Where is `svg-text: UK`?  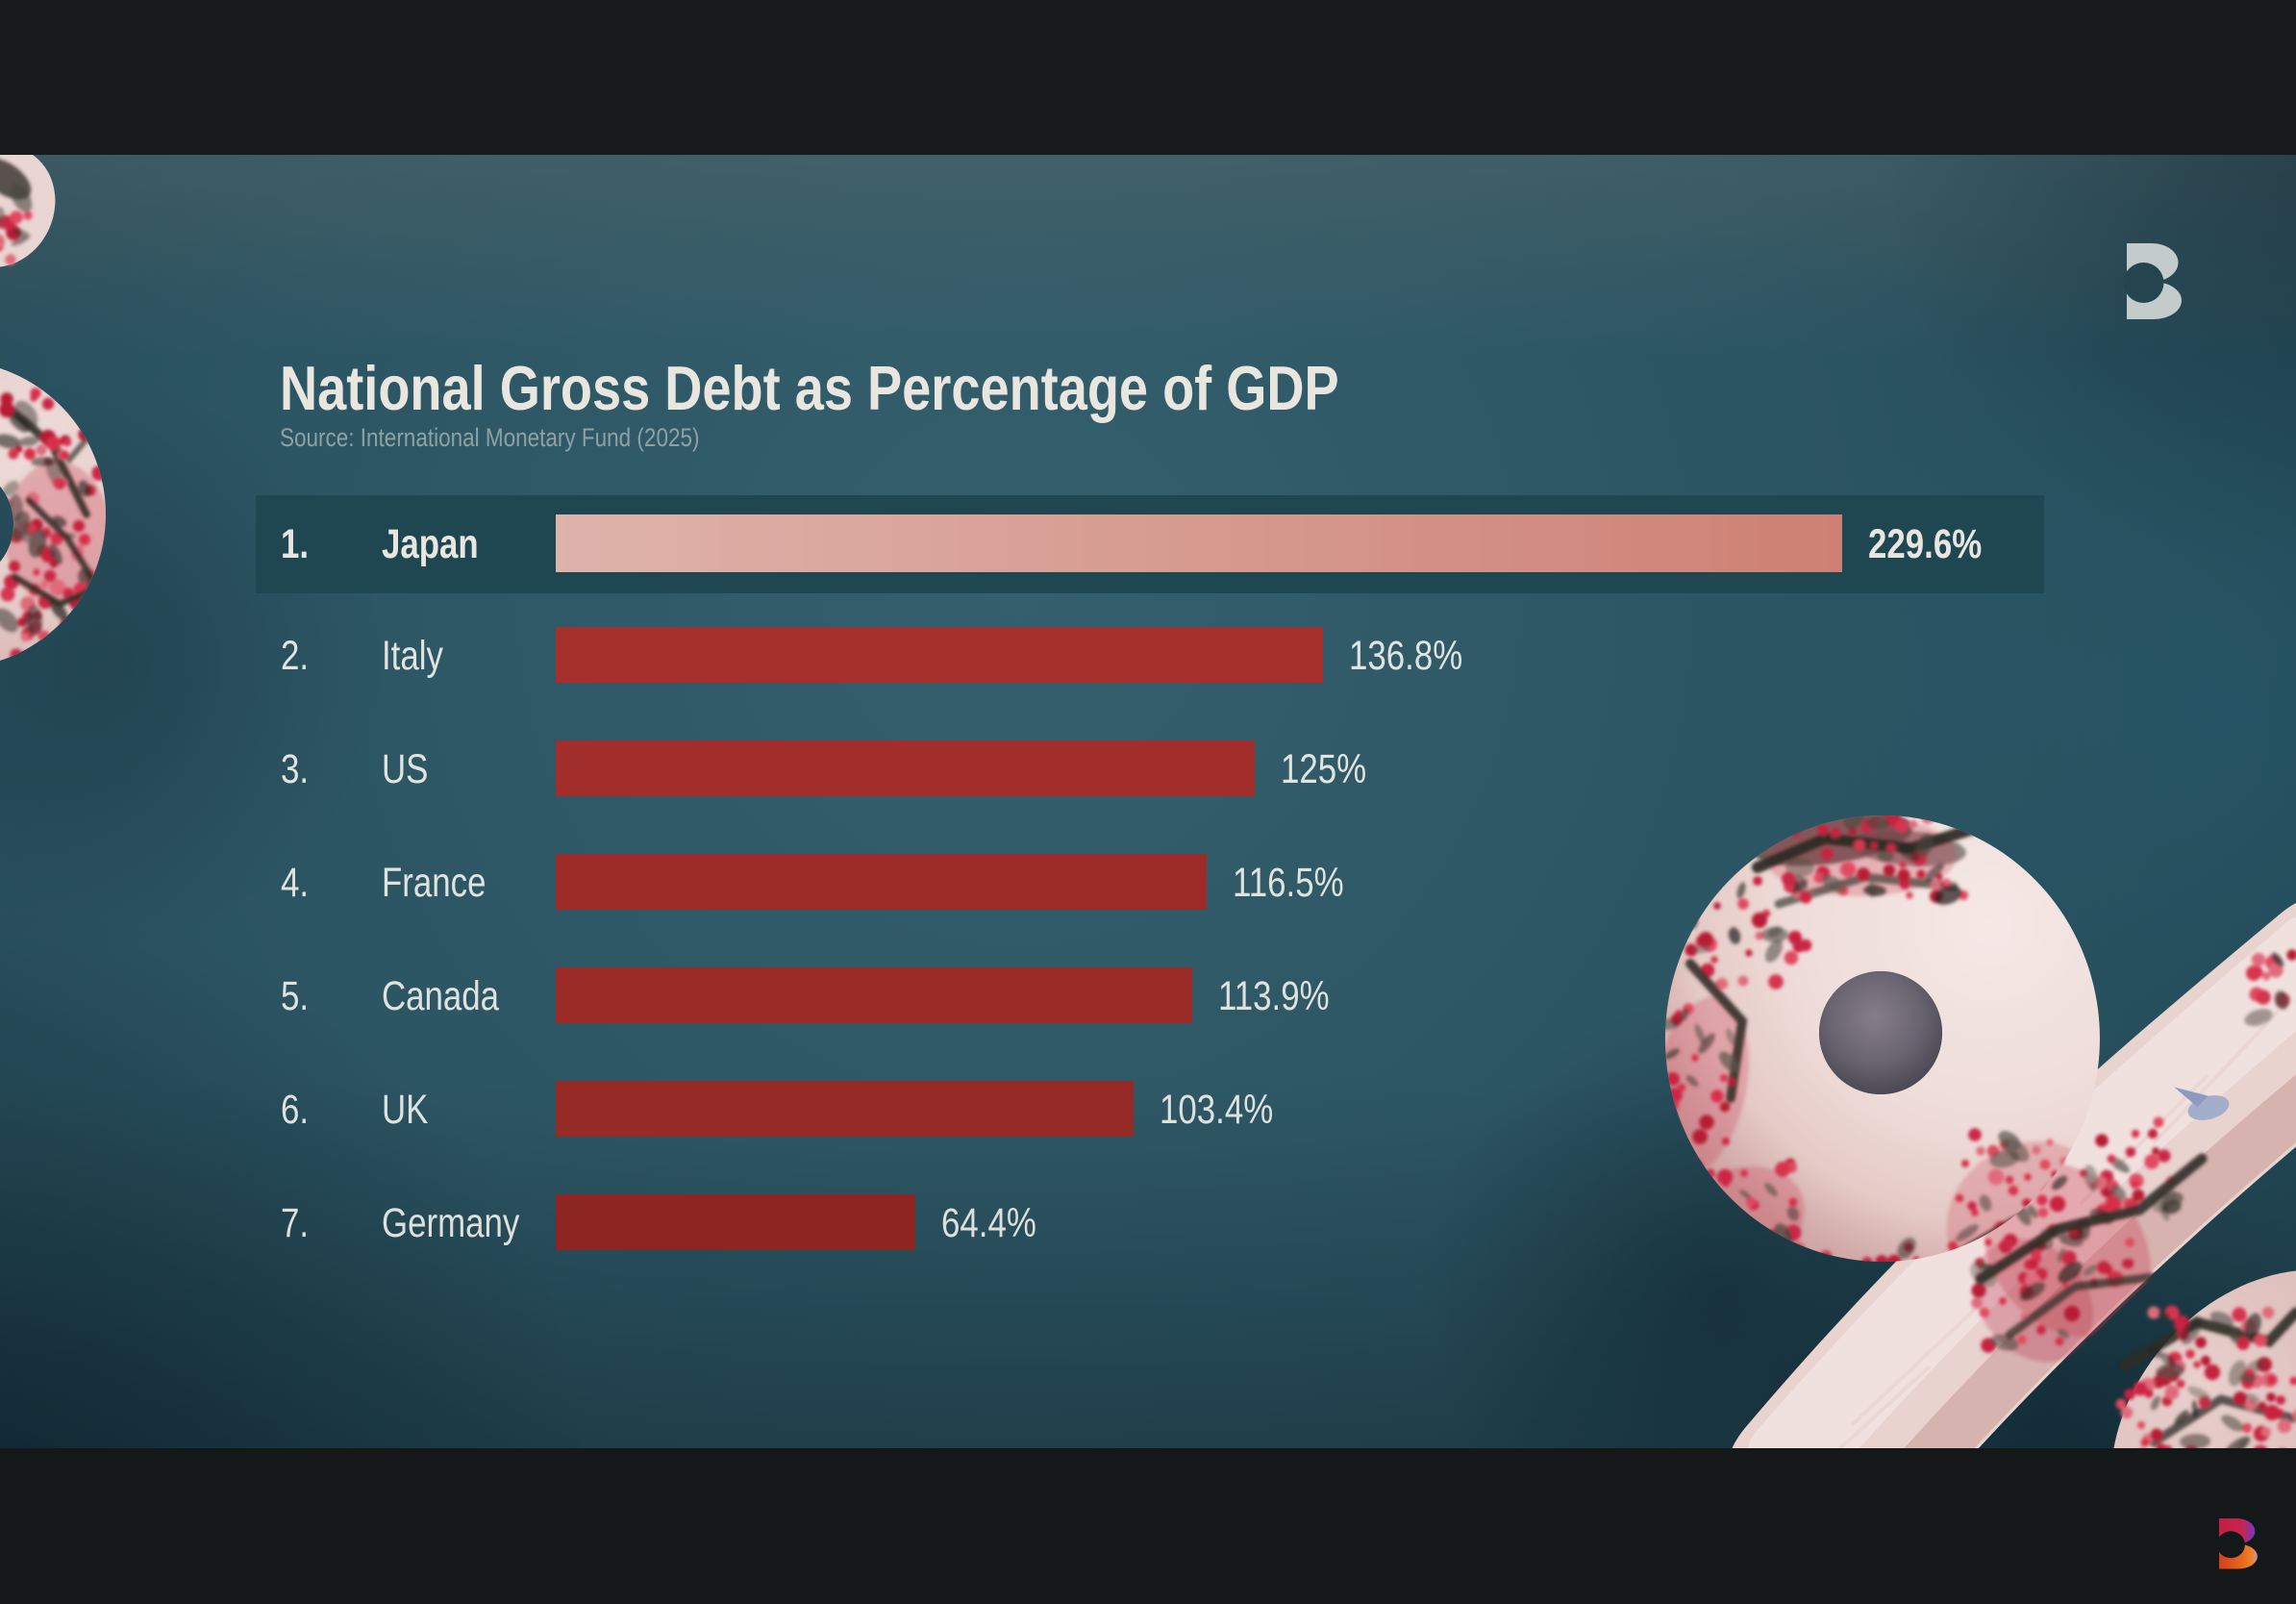
svg-text: UK is located at coordinates (405, 1110).